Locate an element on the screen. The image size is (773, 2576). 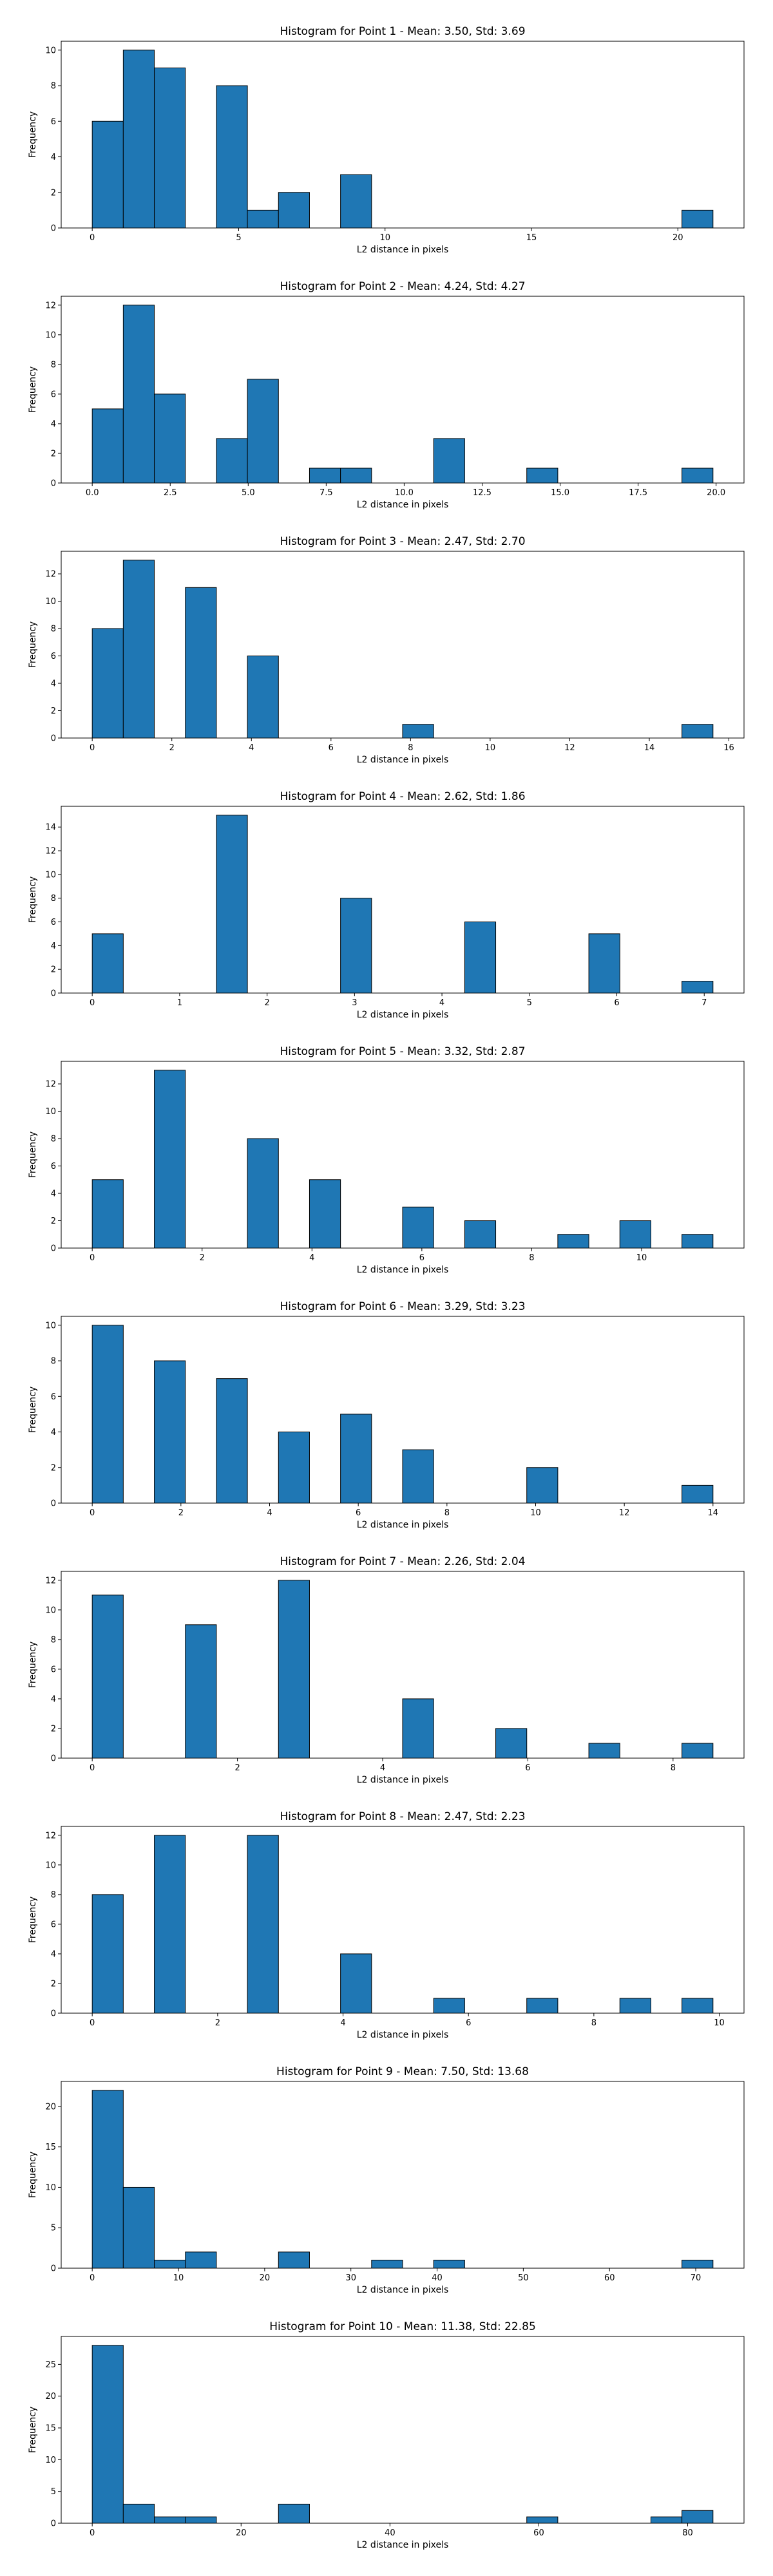
x-tick-label: 0.0 is located at coordinates (92, 493).